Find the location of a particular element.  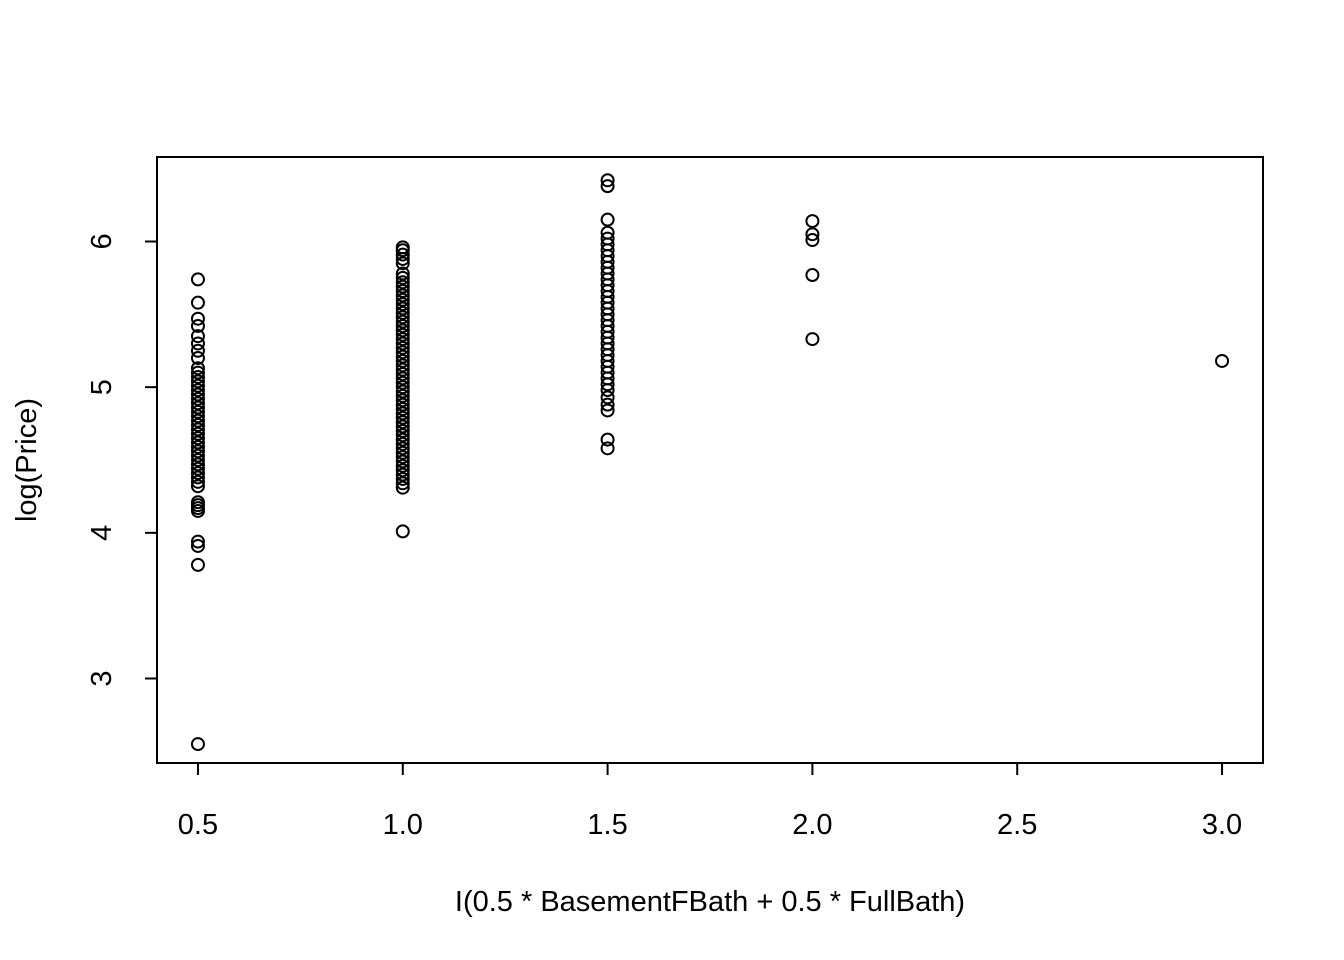

x-tick-label: 0.5 is located at coordinates (198, 825).